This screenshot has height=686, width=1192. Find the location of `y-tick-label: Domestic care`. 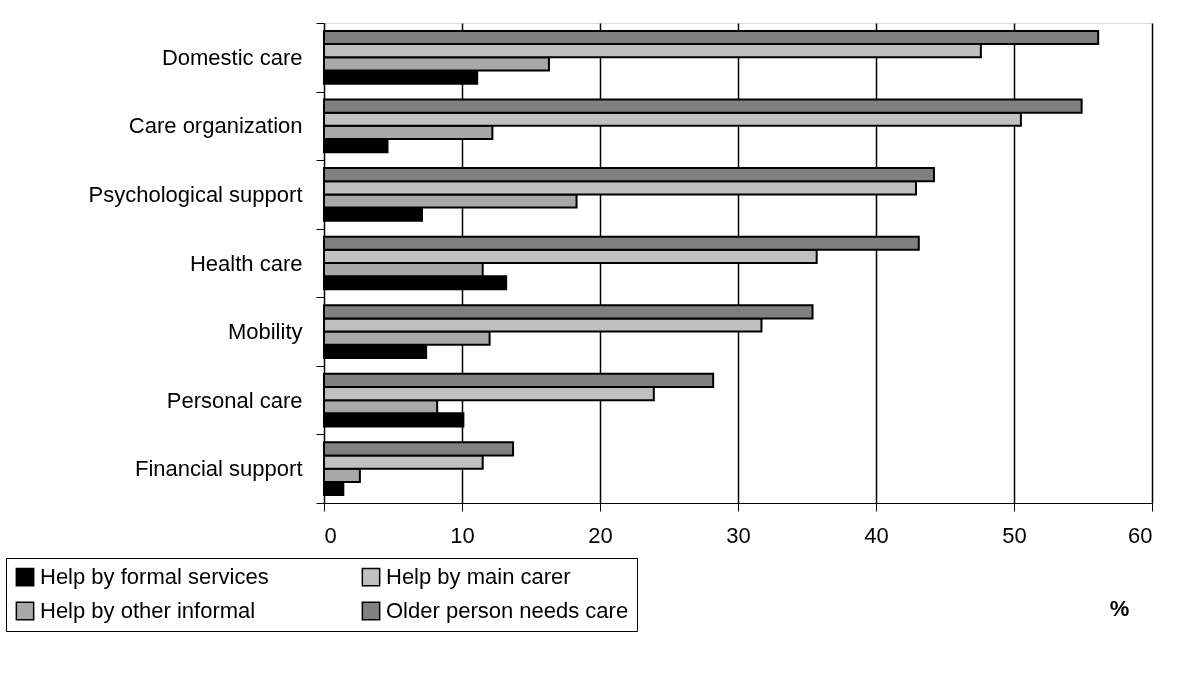

y-tick-label: Domestic care is located at coordinates (232, 57).